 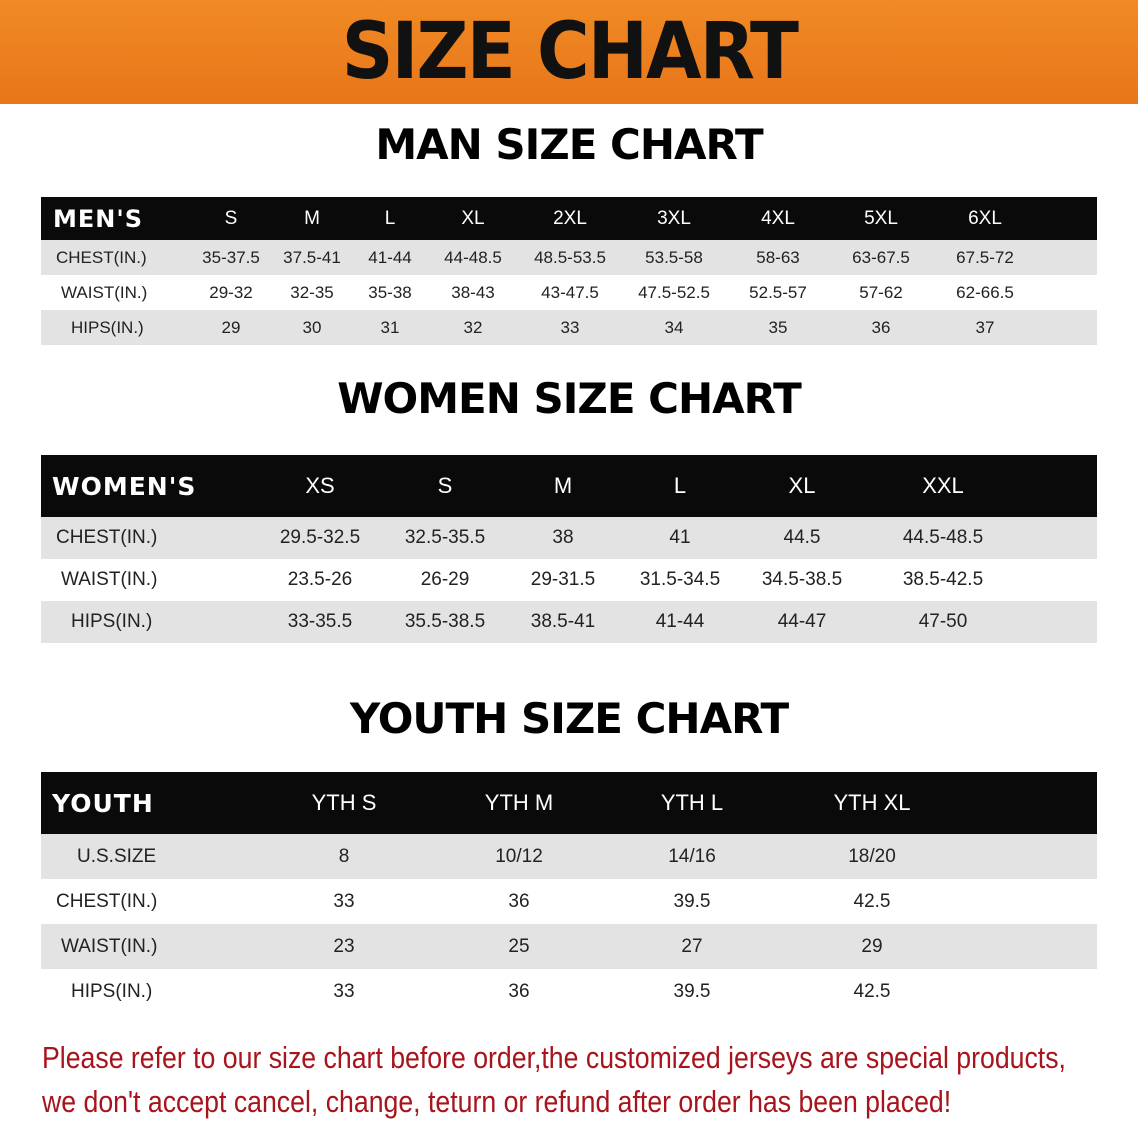 What do you see at coordinates (881, 292) in the screenshot?
I see `measurement-cell: 57-62` at bounding box center [881, 292].